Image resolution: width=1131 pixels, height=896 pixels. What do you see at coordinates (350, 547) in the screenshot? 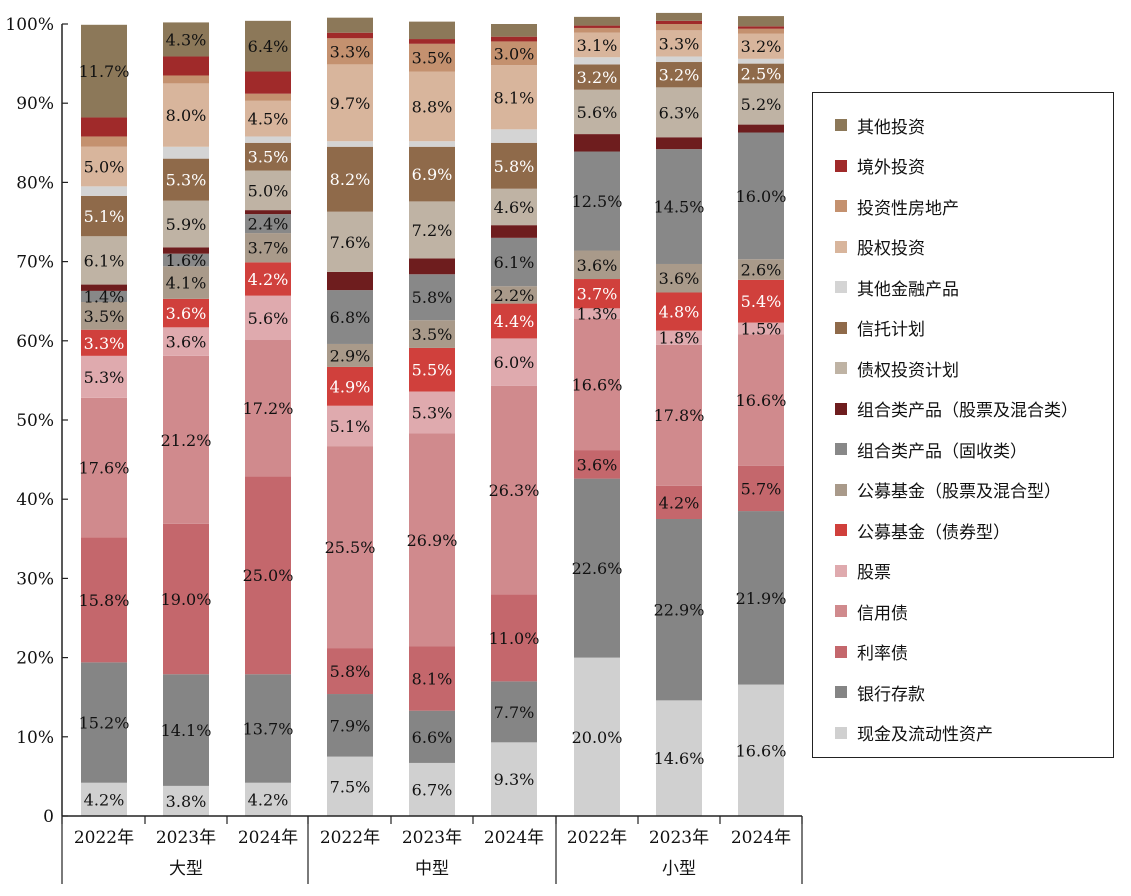
I see `data-label: 25.5%` at bounding box center [350, 547].